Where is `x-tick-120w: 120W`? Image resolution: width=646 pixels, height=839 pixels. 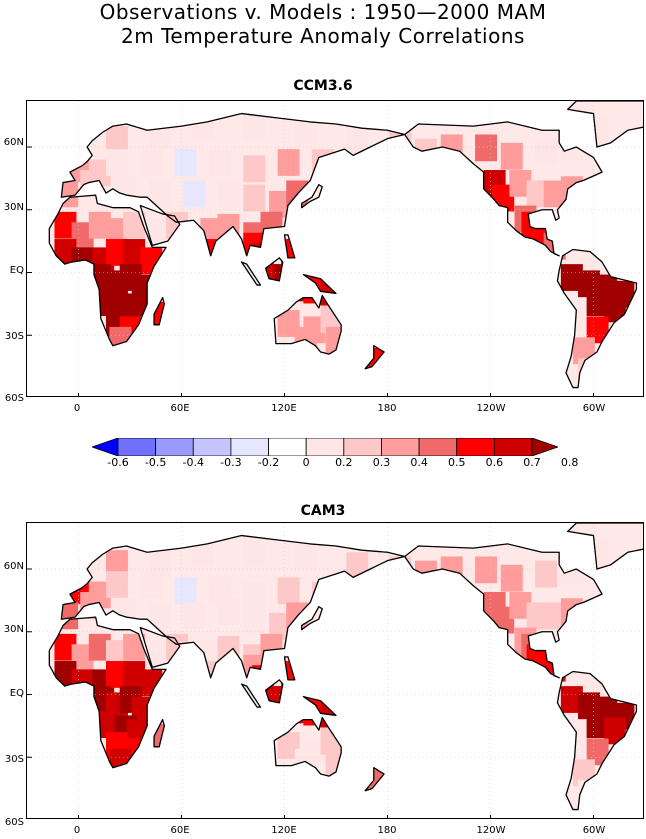
x-tick-120w: 120W is located at coordinates (491, 408).